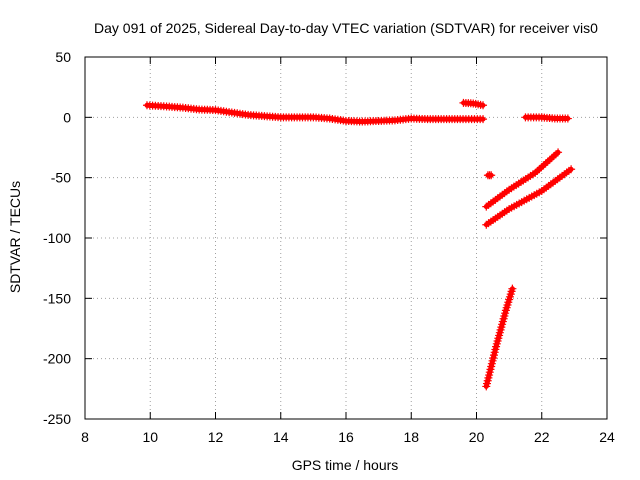 The image size is (640, 480). Describe the element at coordinates (346, 437) in the screenshot. I see `x-tick-label: 16` at that location.